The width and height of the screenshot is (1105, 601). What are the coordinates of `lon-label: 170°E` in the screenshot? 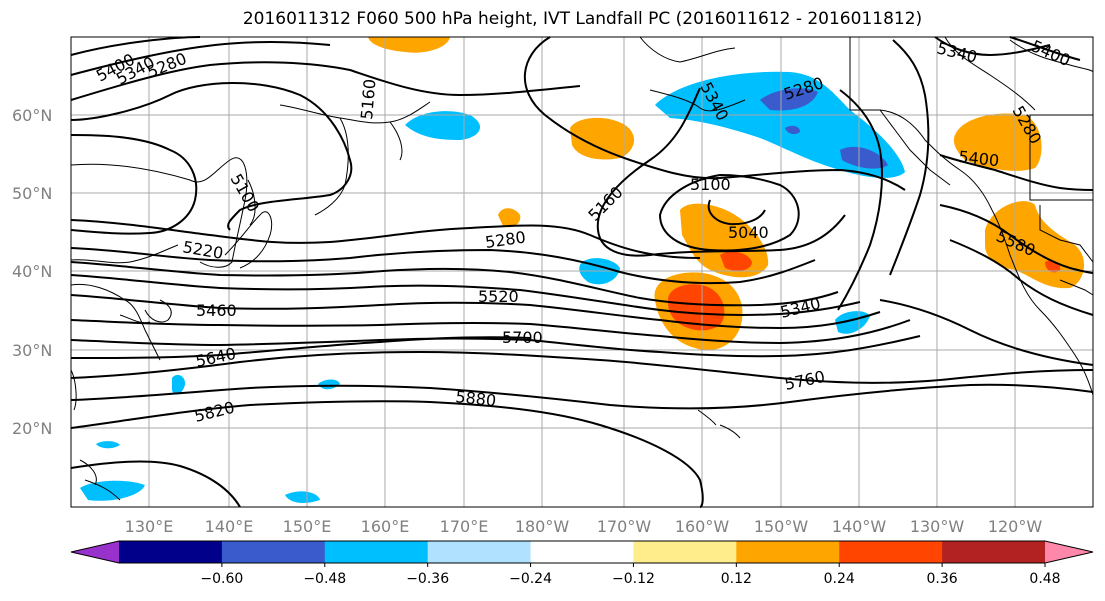 It's located at (464, 526).